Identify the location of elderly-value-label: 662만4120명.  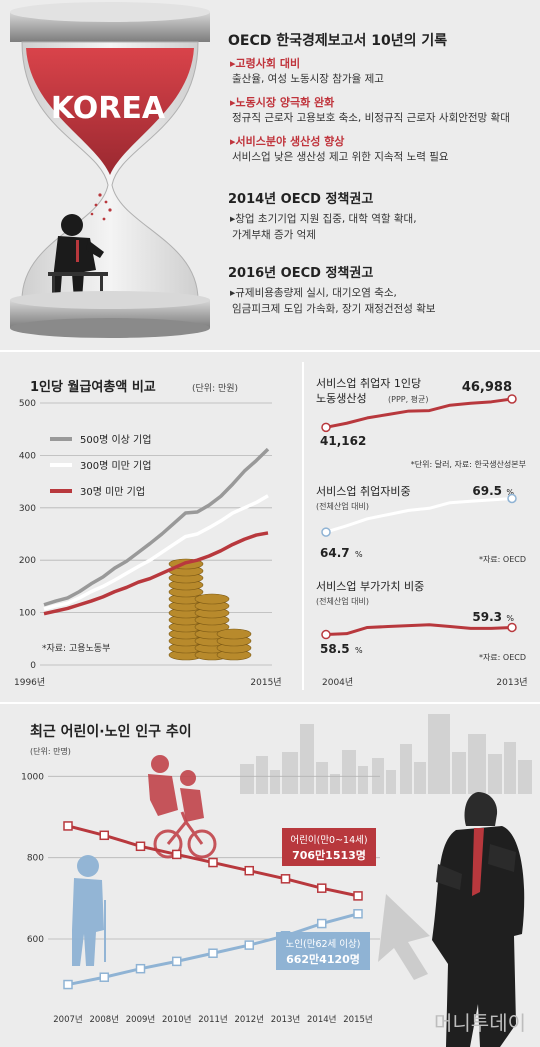
(323, 959).